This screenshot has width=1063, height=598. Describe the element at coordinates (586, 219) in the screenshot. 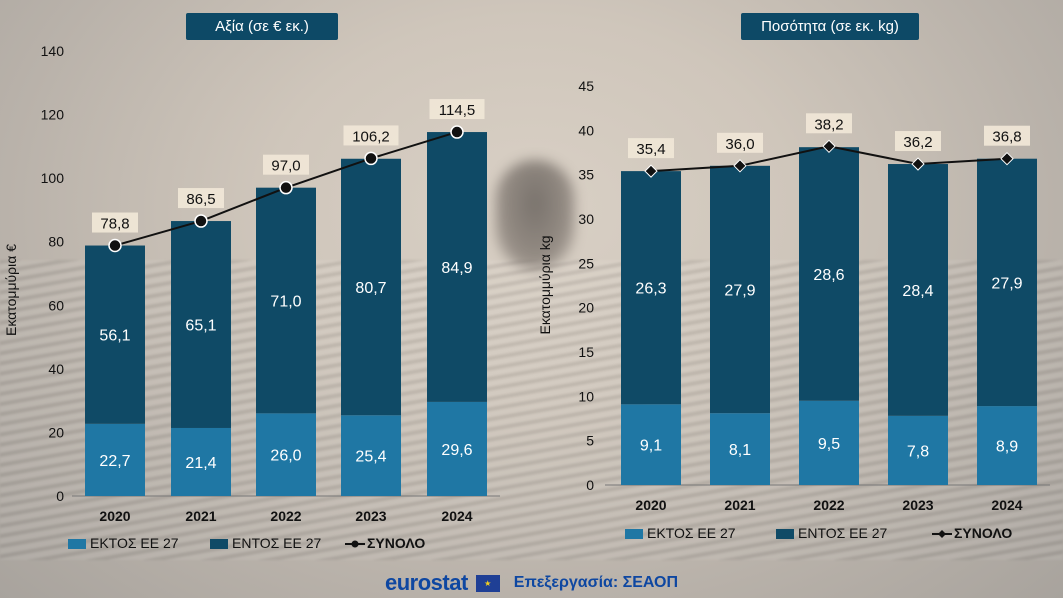

I see `y-tick-label: 30` at that location.